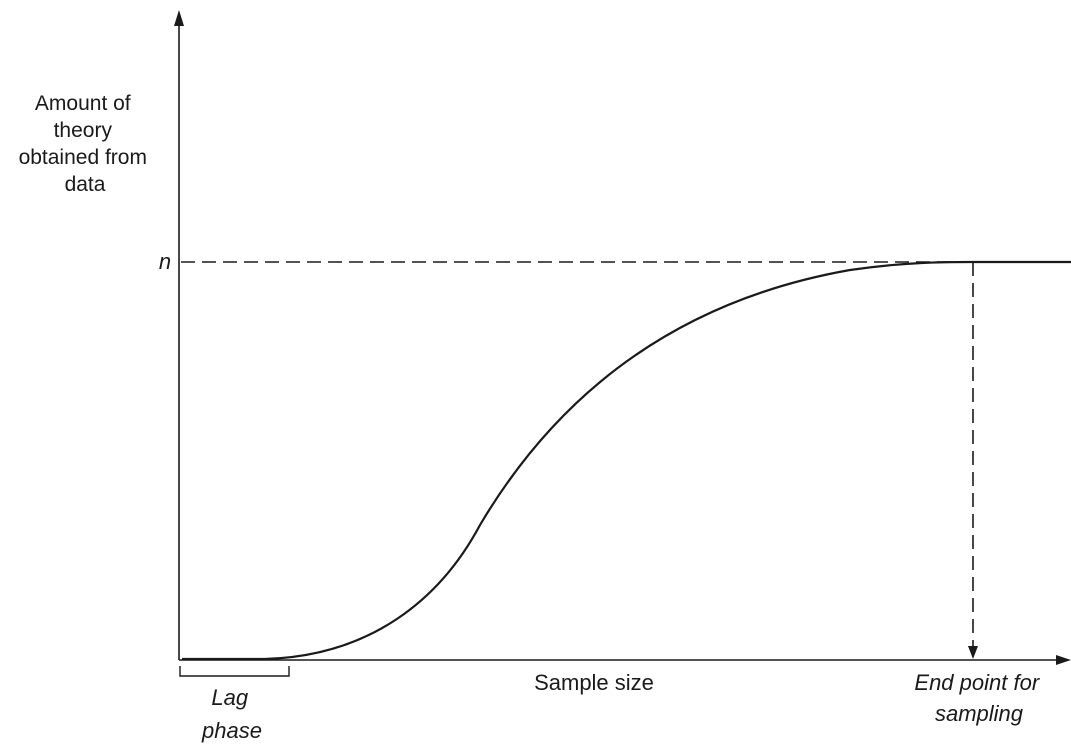 The image size is (1071, 746). I want to click on y-axis-label-line: obtained from, so click(83, 157).